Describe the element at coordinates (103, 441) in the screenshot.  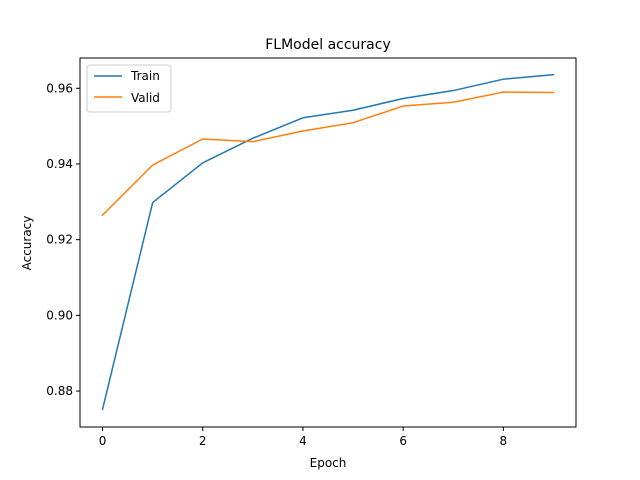
I see `x-tick-label: 0` at that location.